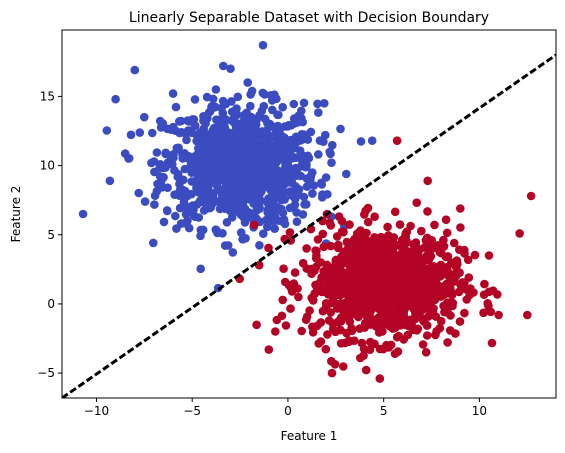  I want to click on y-axis-ticks: −5 0 5 10 15, so click(49, 234).